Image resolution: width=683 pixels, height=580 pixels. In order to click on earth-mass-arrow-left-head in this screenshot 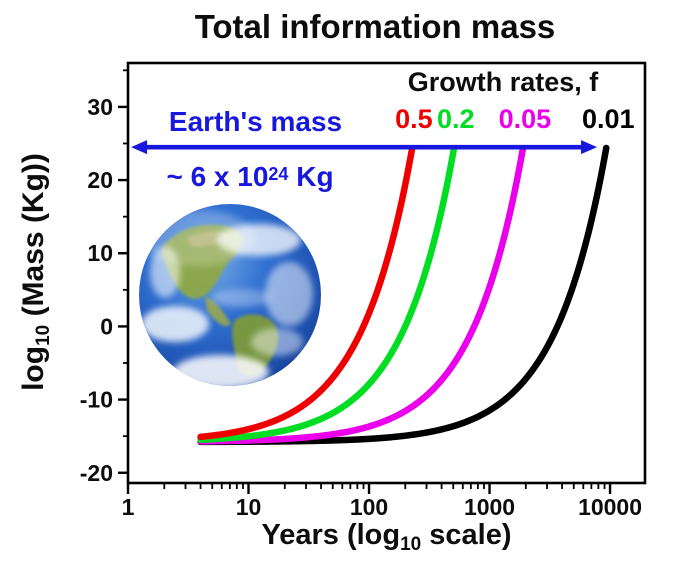, I will do `click(139, 147)`.